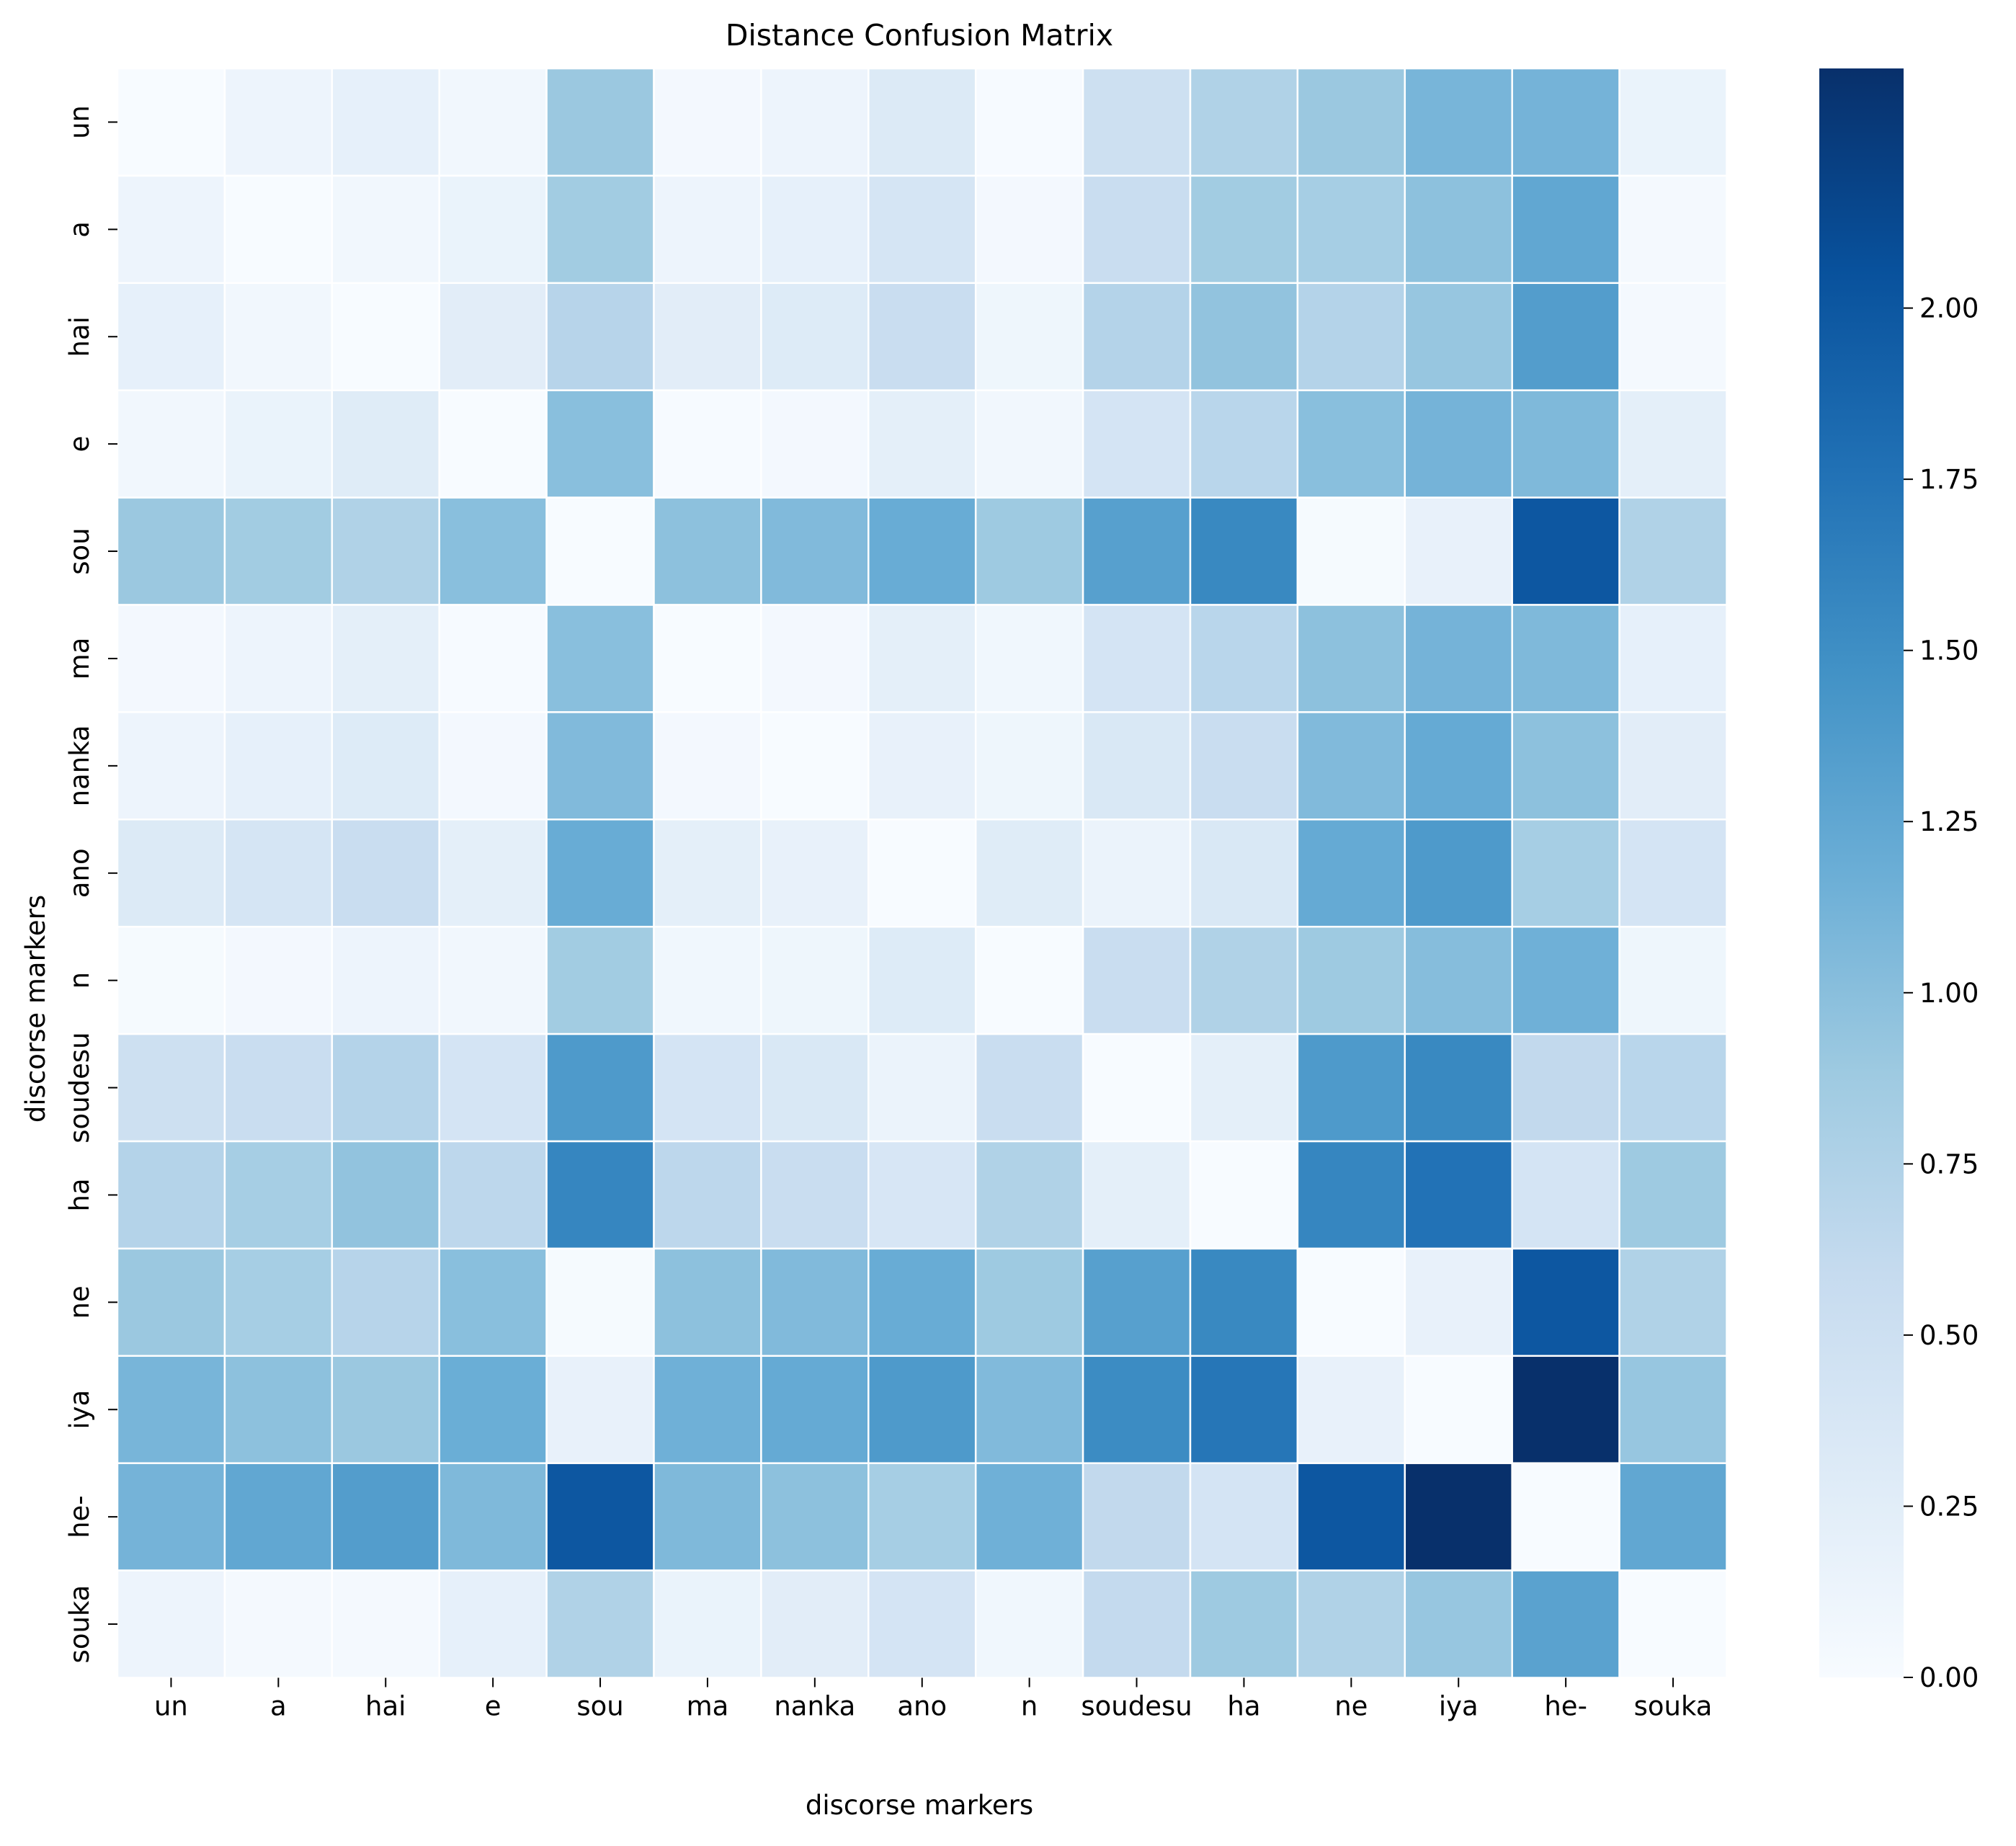  I want to click on heatmap-cell-sou-n, so click(1029, 551).